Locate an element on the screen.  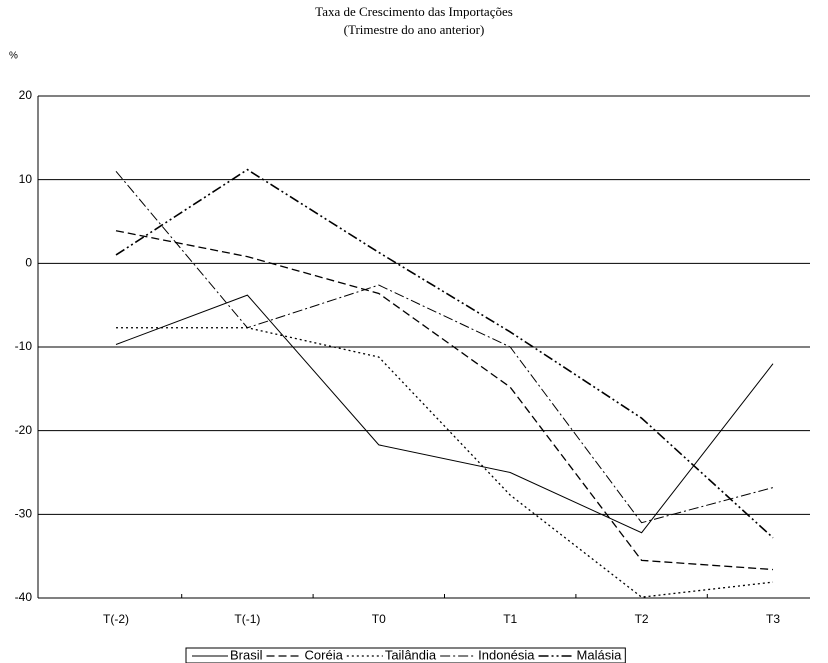
y-tick-label: -10 is located at coordinates (24, 346).